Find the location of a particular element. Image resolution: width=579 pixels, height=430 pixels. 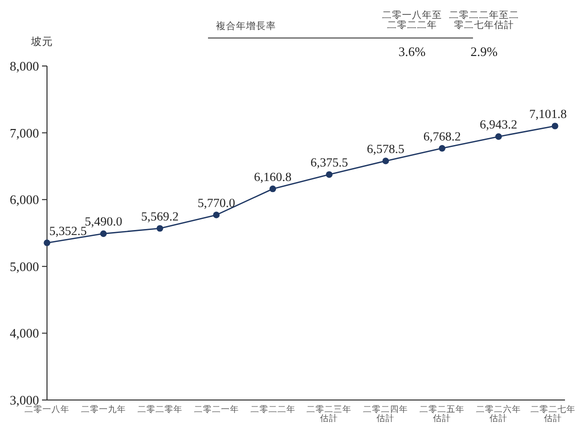

text: 二零二二年至二零二七年估計 is located at coordinates (484, 21).